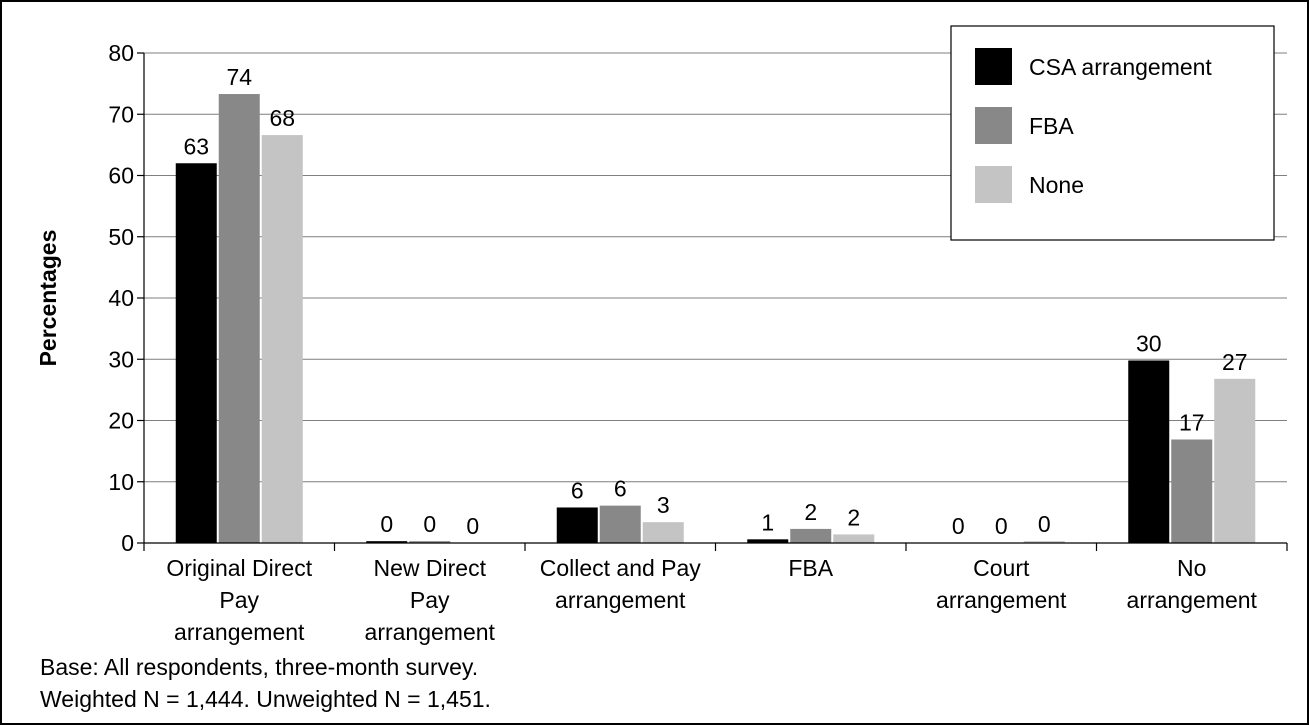  I want to click on data-label: 17, so click(1192, 422).